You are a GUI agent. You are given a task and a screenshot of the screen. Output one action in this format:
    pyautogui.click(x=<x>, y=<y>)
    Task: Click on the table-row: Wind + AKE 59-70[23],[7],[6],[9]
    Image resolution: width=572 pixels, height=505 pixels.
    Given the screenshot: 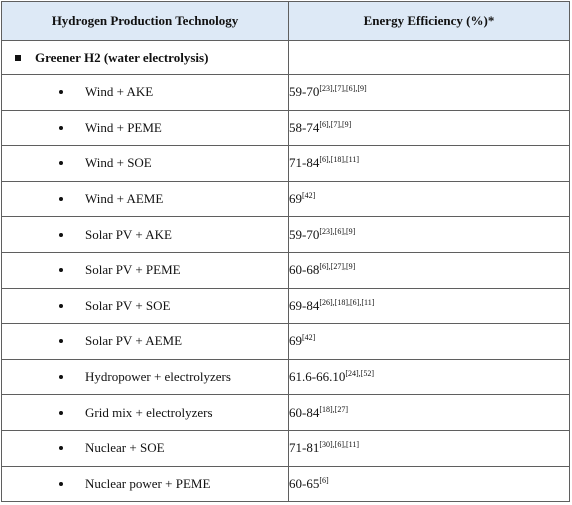 What is the action you would take?
    pyautogui.click(x=285, y=92)
    